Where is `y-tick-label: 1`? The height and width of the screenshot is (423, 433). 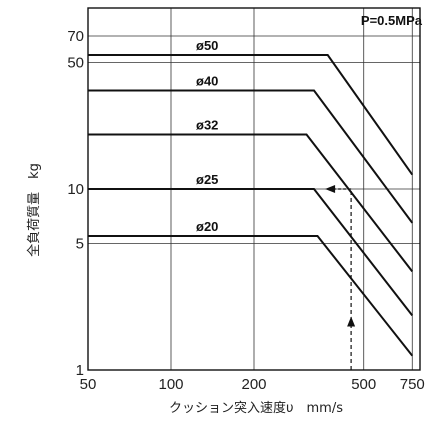
y-tick-label: 1 is located at coordinates (80, 370).